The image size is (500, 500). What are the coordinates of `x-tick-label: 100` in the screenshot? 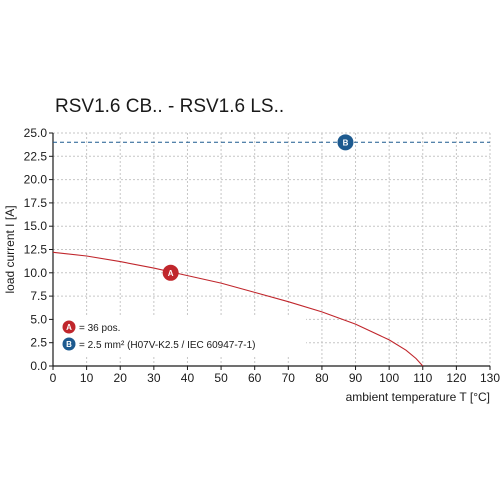 It's located at (389, 378).